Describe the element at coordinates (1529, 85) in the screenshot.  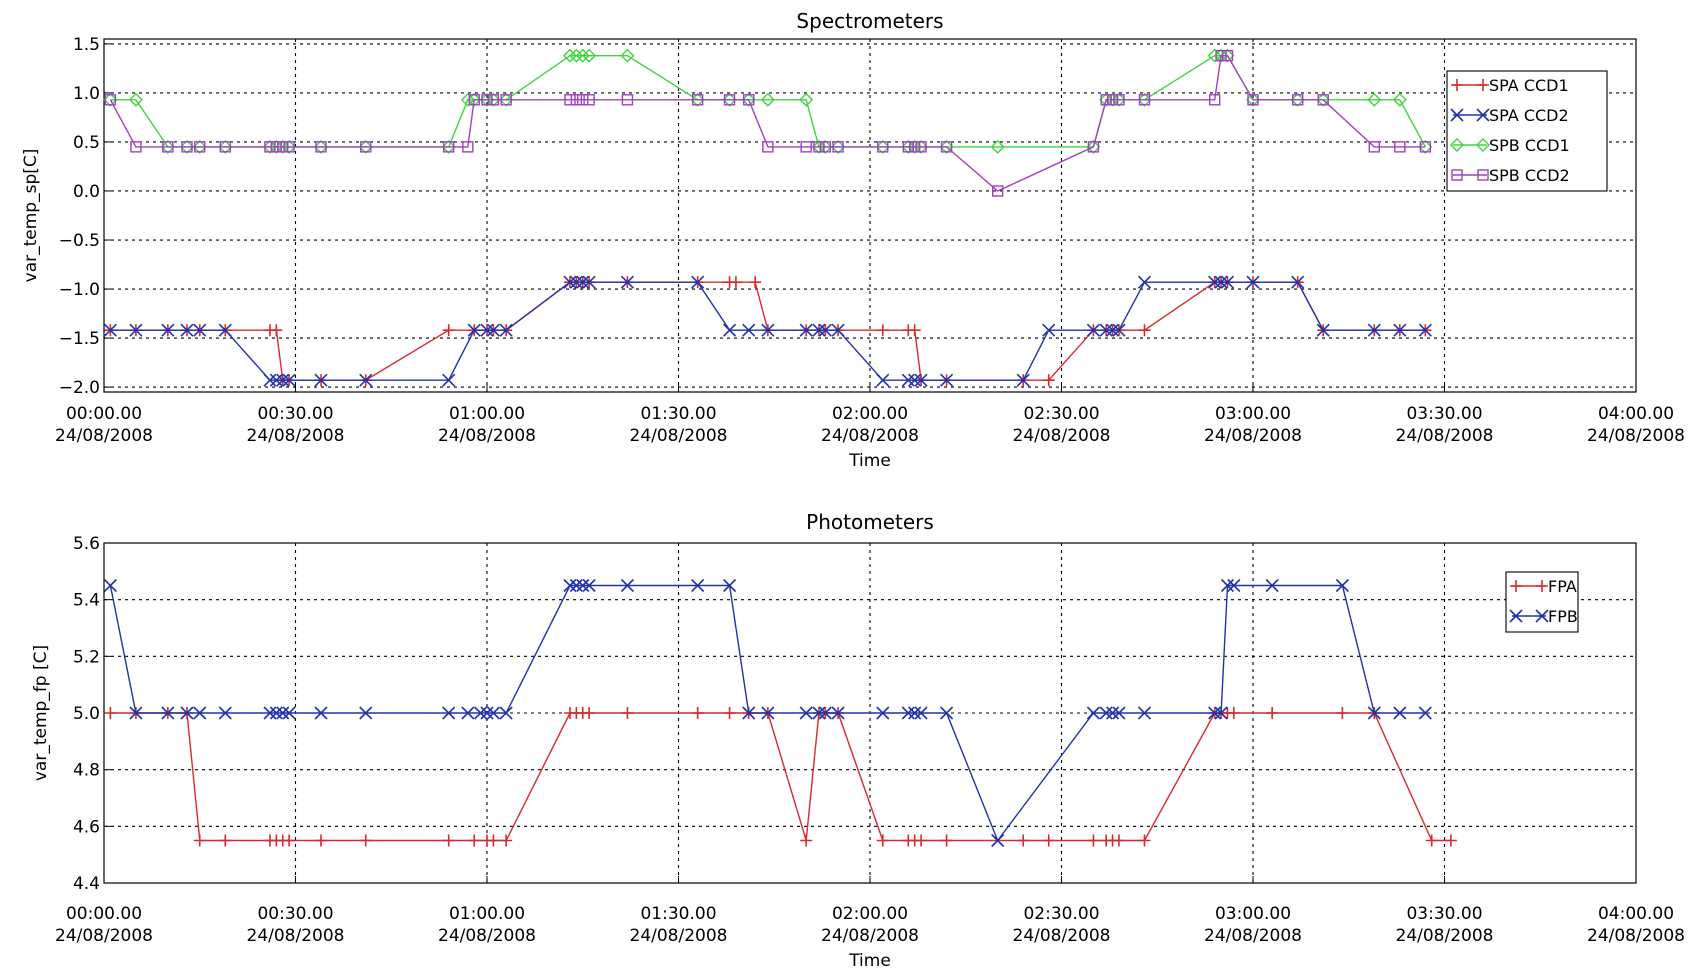
I see `legend-label: SPA CCD1` at that location.